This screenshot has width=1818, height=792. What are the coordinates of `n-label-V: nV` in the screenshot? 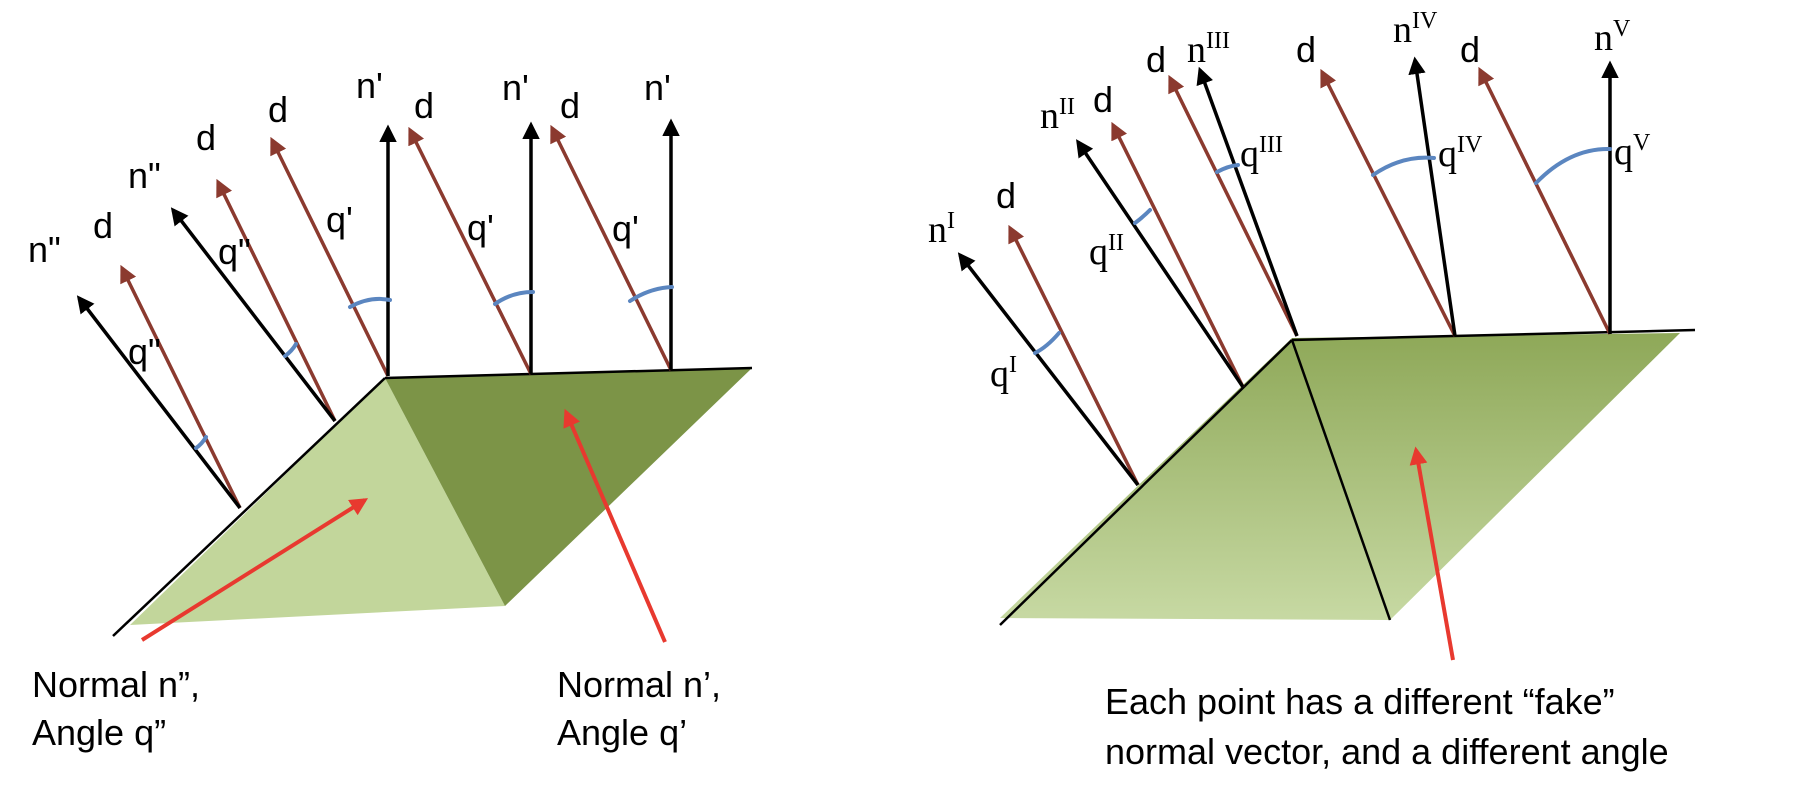 It's located at (1612, 37).